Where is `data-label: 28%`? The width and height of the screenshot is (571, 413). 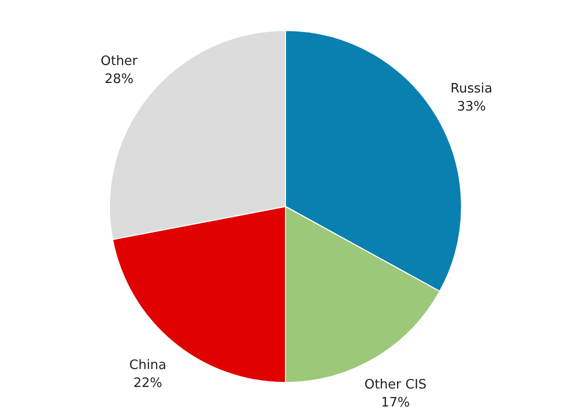 data-label: 28% is located at coordinates (119, 79).